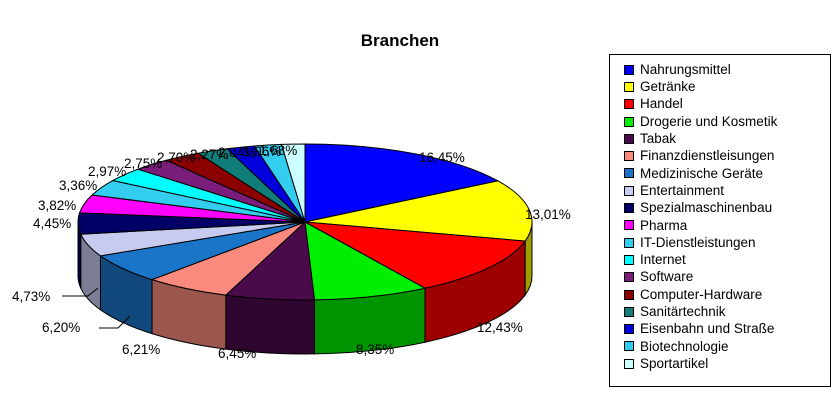 The height and width of the screenshot is (402, 838). Describe the element at coordinates (176, 157) in the screenshot. I see `pie-data-label: 2,70%` at that location.